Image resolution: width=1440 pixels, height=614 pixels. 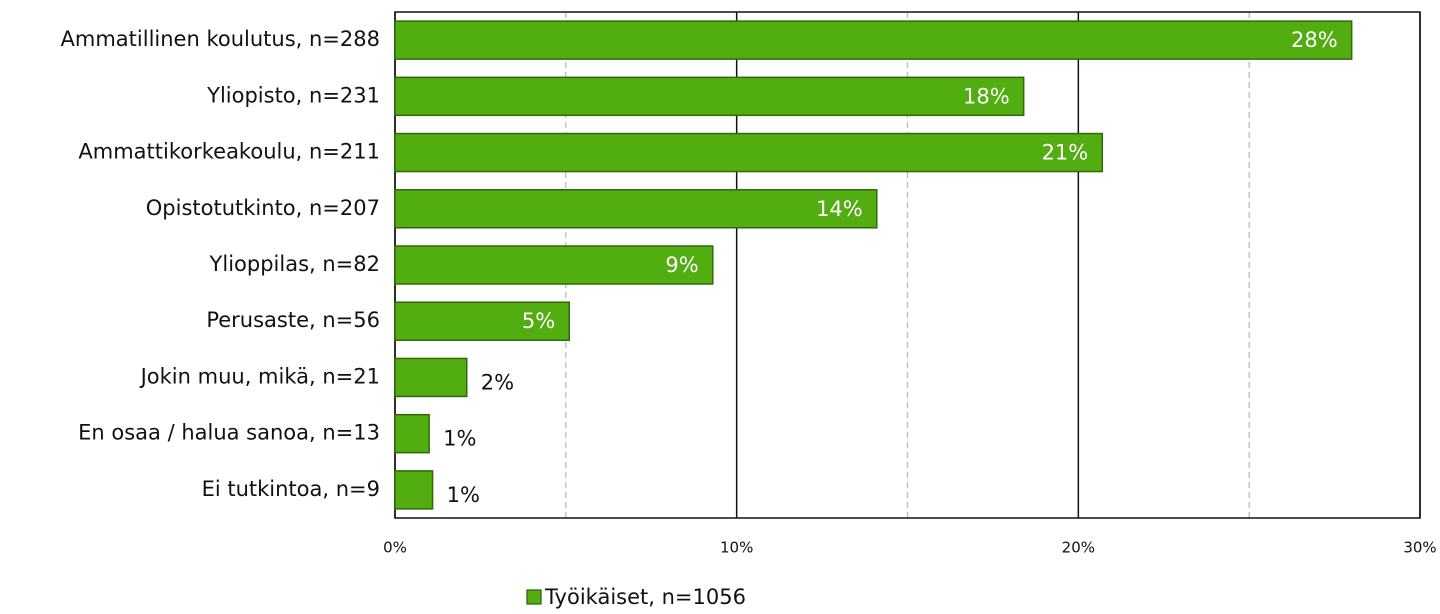 What do you see at coordinates (395, 548) in the screenshot?
I see `x-tick-label: 0%` at bounding box center [395, 548].